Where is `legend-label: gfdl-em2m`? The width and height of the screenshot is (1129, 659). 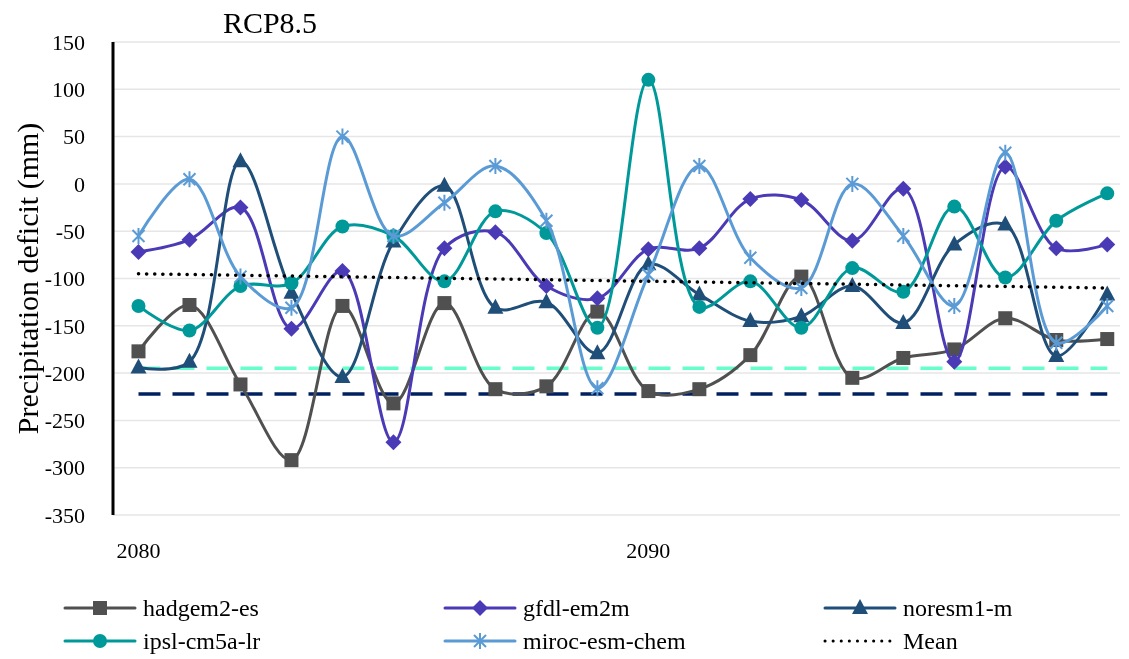
legend-label: gfdl-em2m is located at coordinates (576, 608).